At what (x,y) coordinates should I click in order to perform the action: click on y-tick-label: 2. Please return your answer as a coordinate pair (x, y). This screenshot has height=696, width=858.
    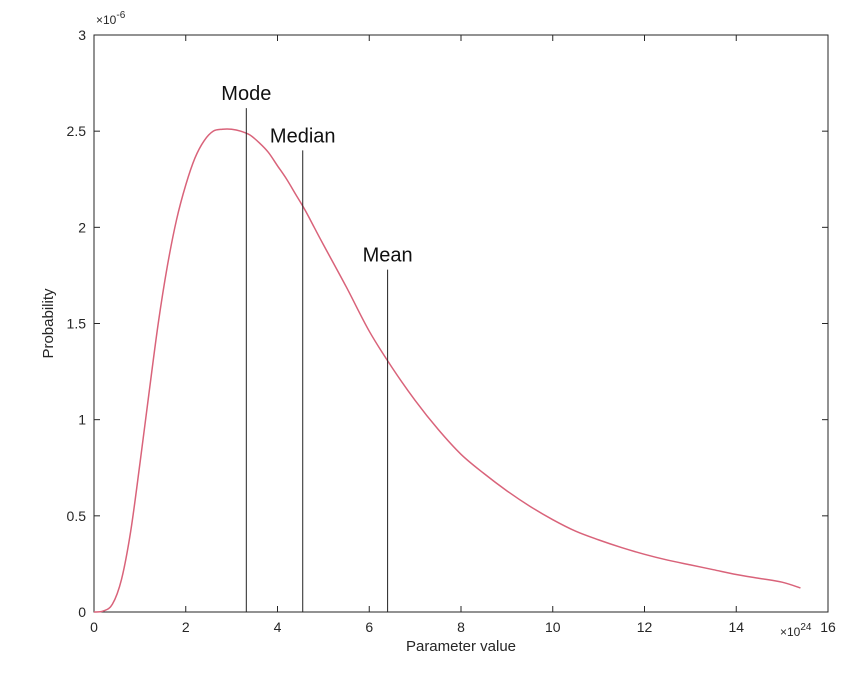
    Looking at the image, I should click on (82, 227).